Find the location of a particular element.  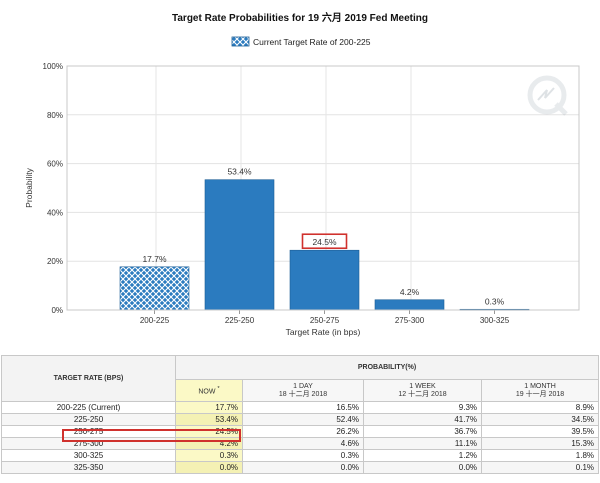

y-tick-label: 100% is located at coordinates (53, 66).